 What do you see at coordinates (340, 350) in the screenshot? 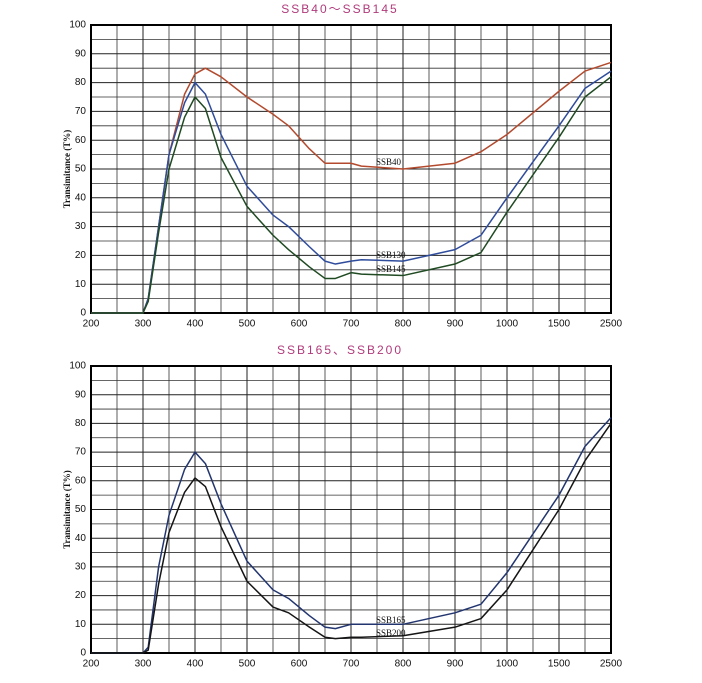
I see `chart-title: SSB165、SSB200` at bounding box center [340, 350].